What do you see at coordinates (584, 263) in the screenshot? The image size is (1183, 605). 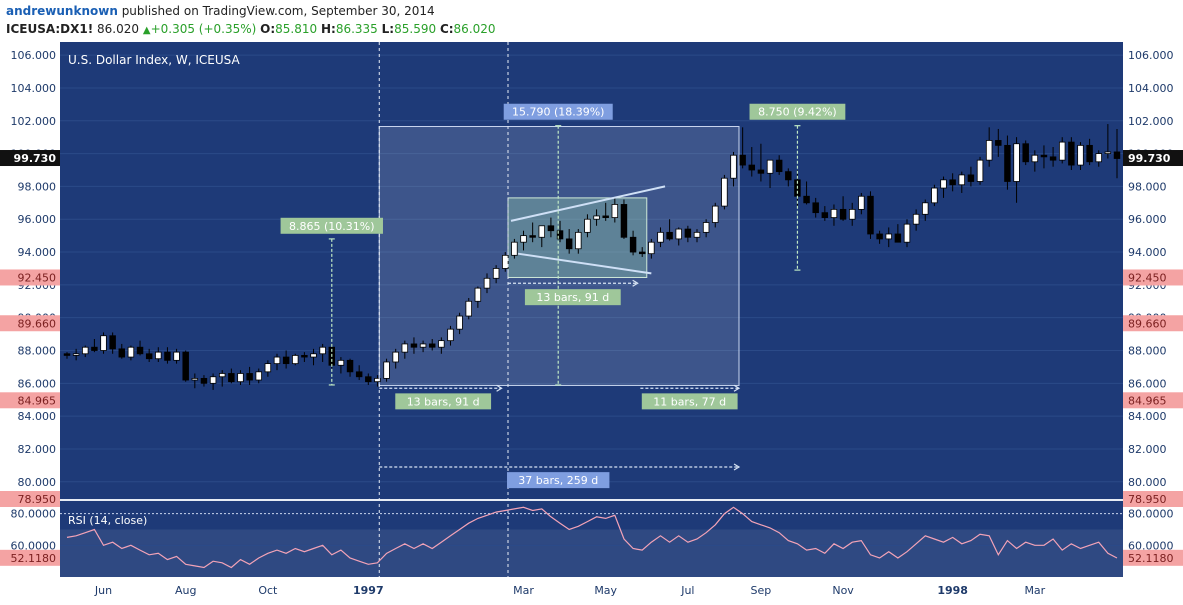 I see `trendline-lower` at bounding box center [584, 263].